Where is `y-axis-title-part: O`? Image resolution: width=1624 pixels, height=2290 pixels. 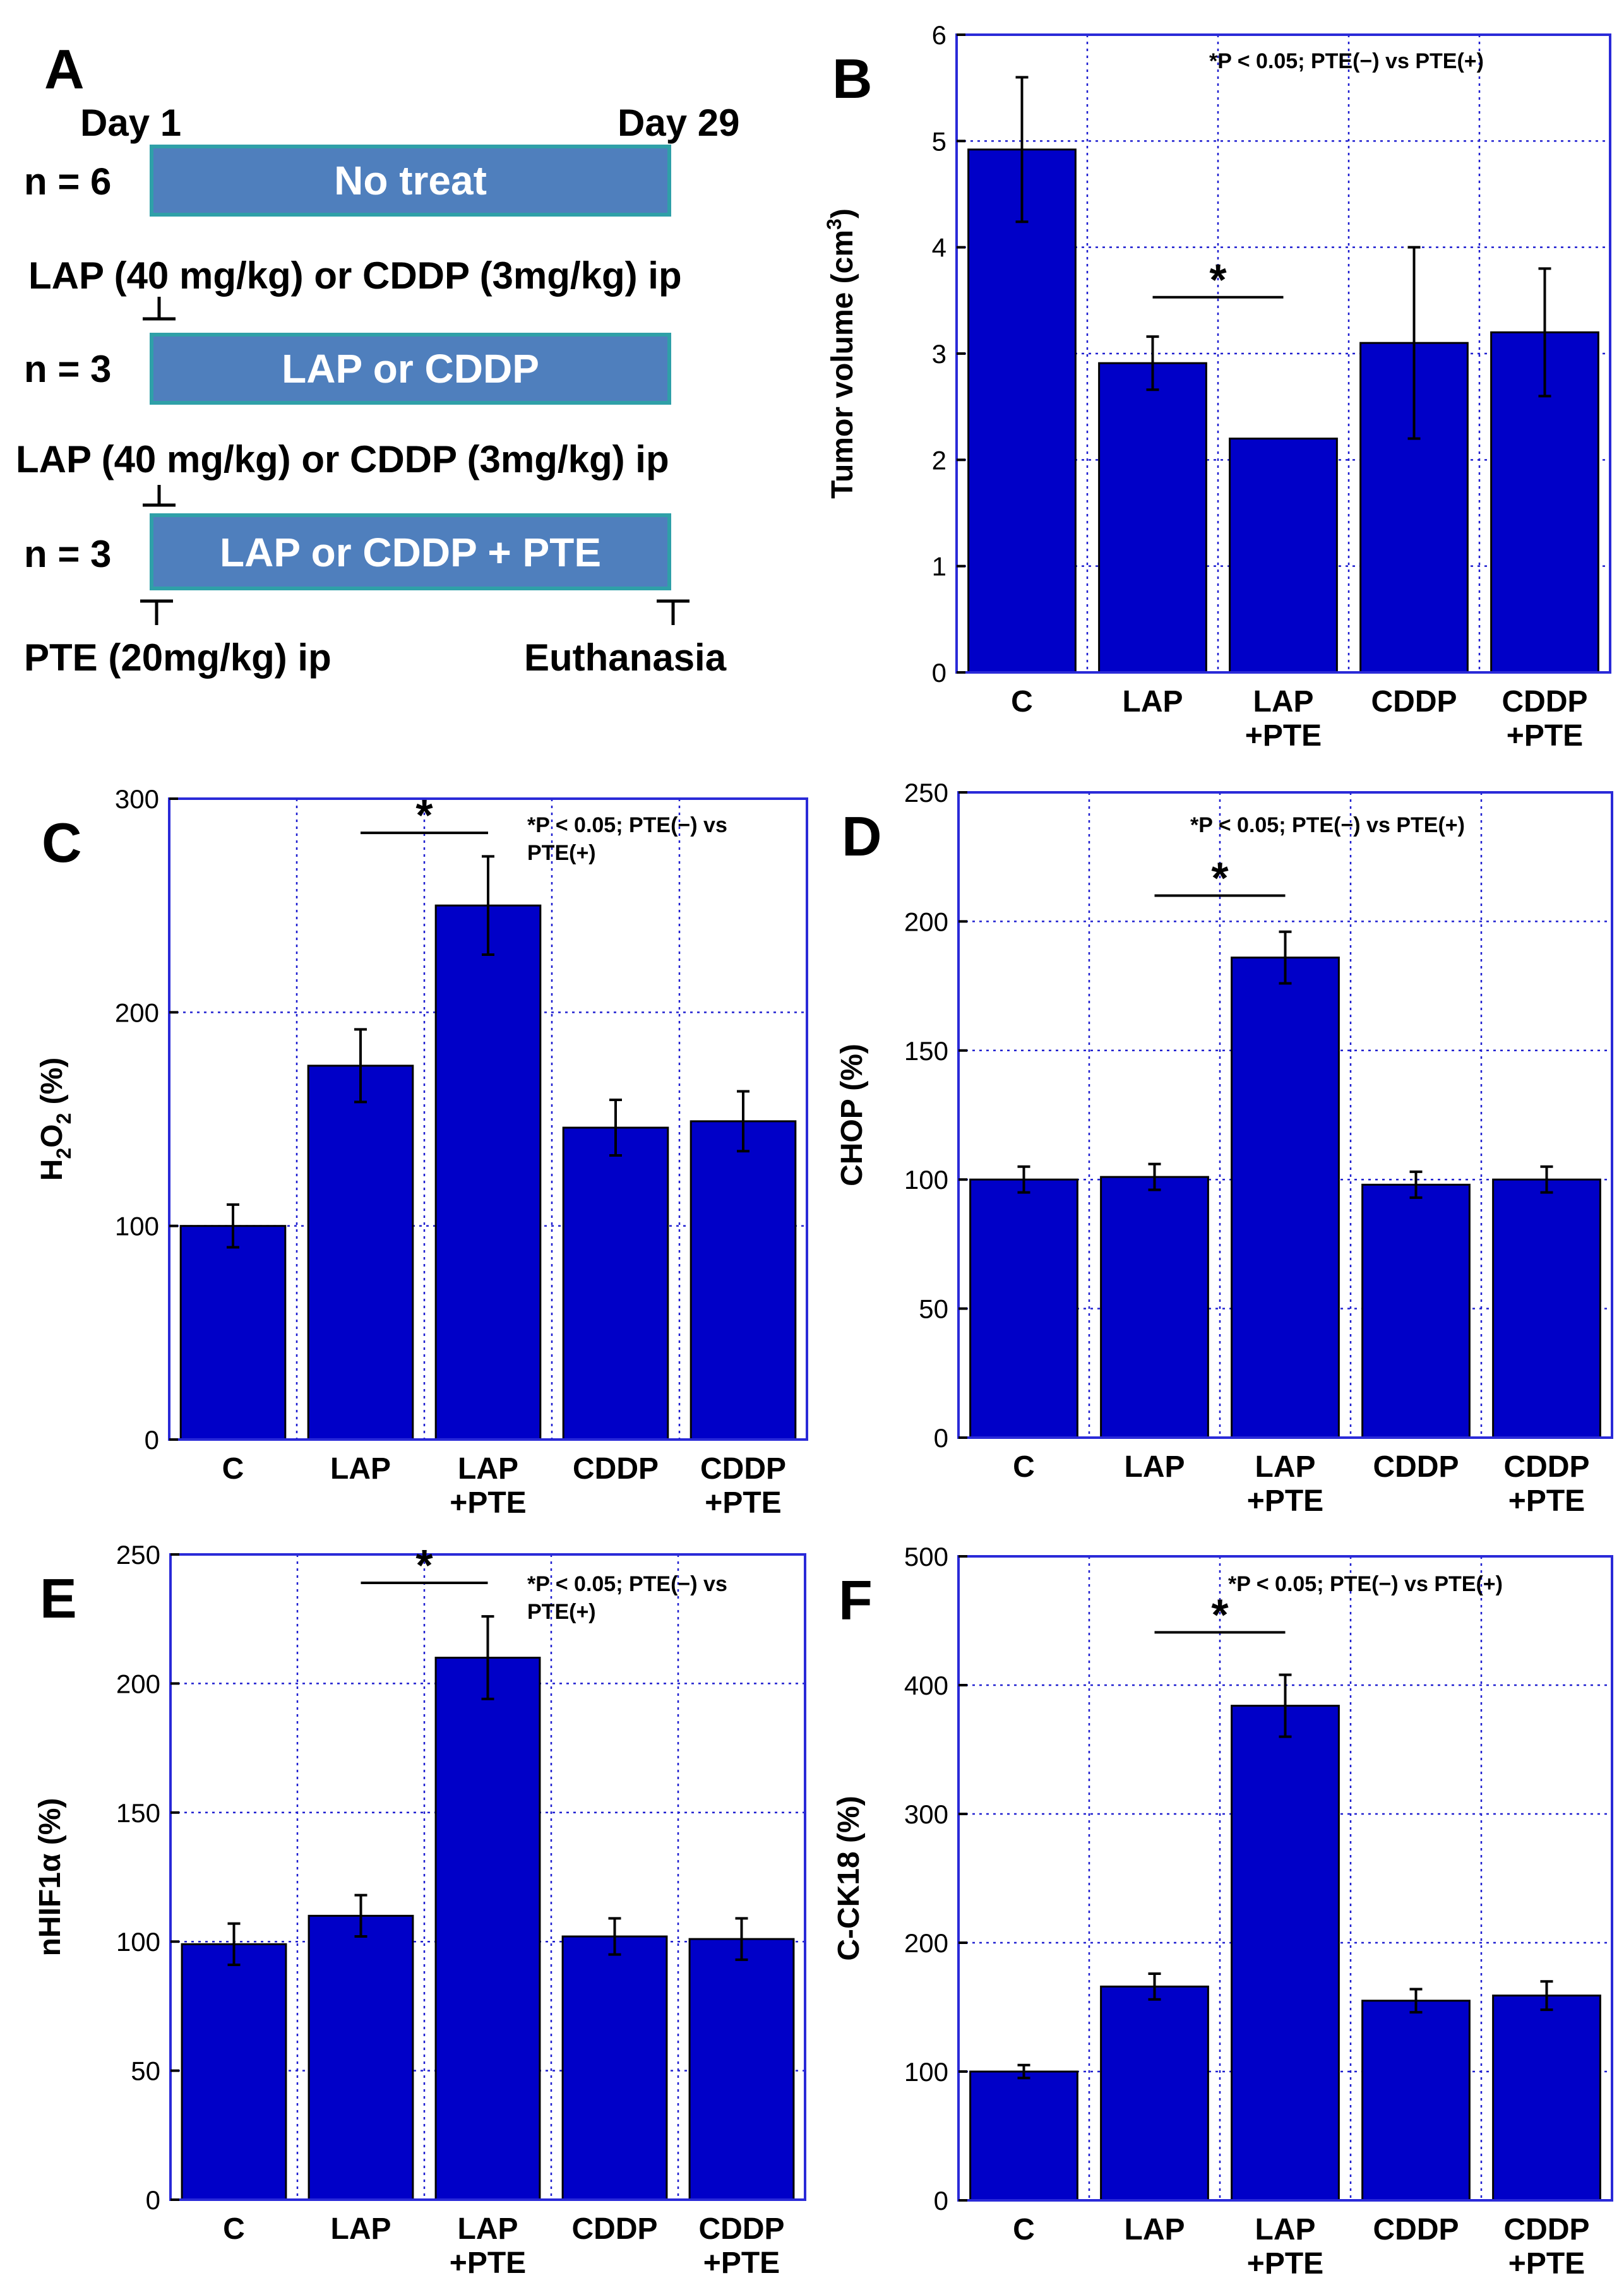 y-axis-title-part: O is located at coordinates (52, 1135).